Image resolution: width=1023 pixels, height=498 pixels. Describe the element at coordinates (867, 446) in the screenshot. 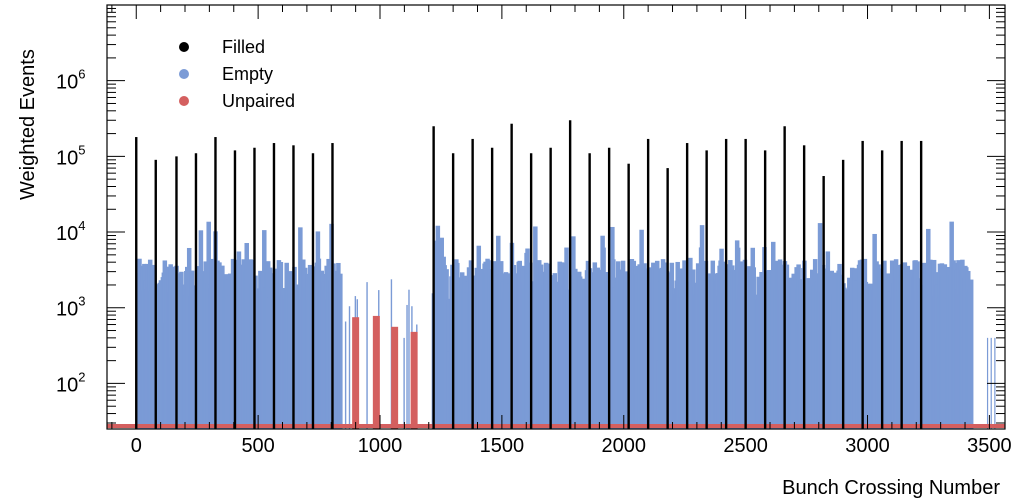

I see `x-tick-label: 3000` at that location.